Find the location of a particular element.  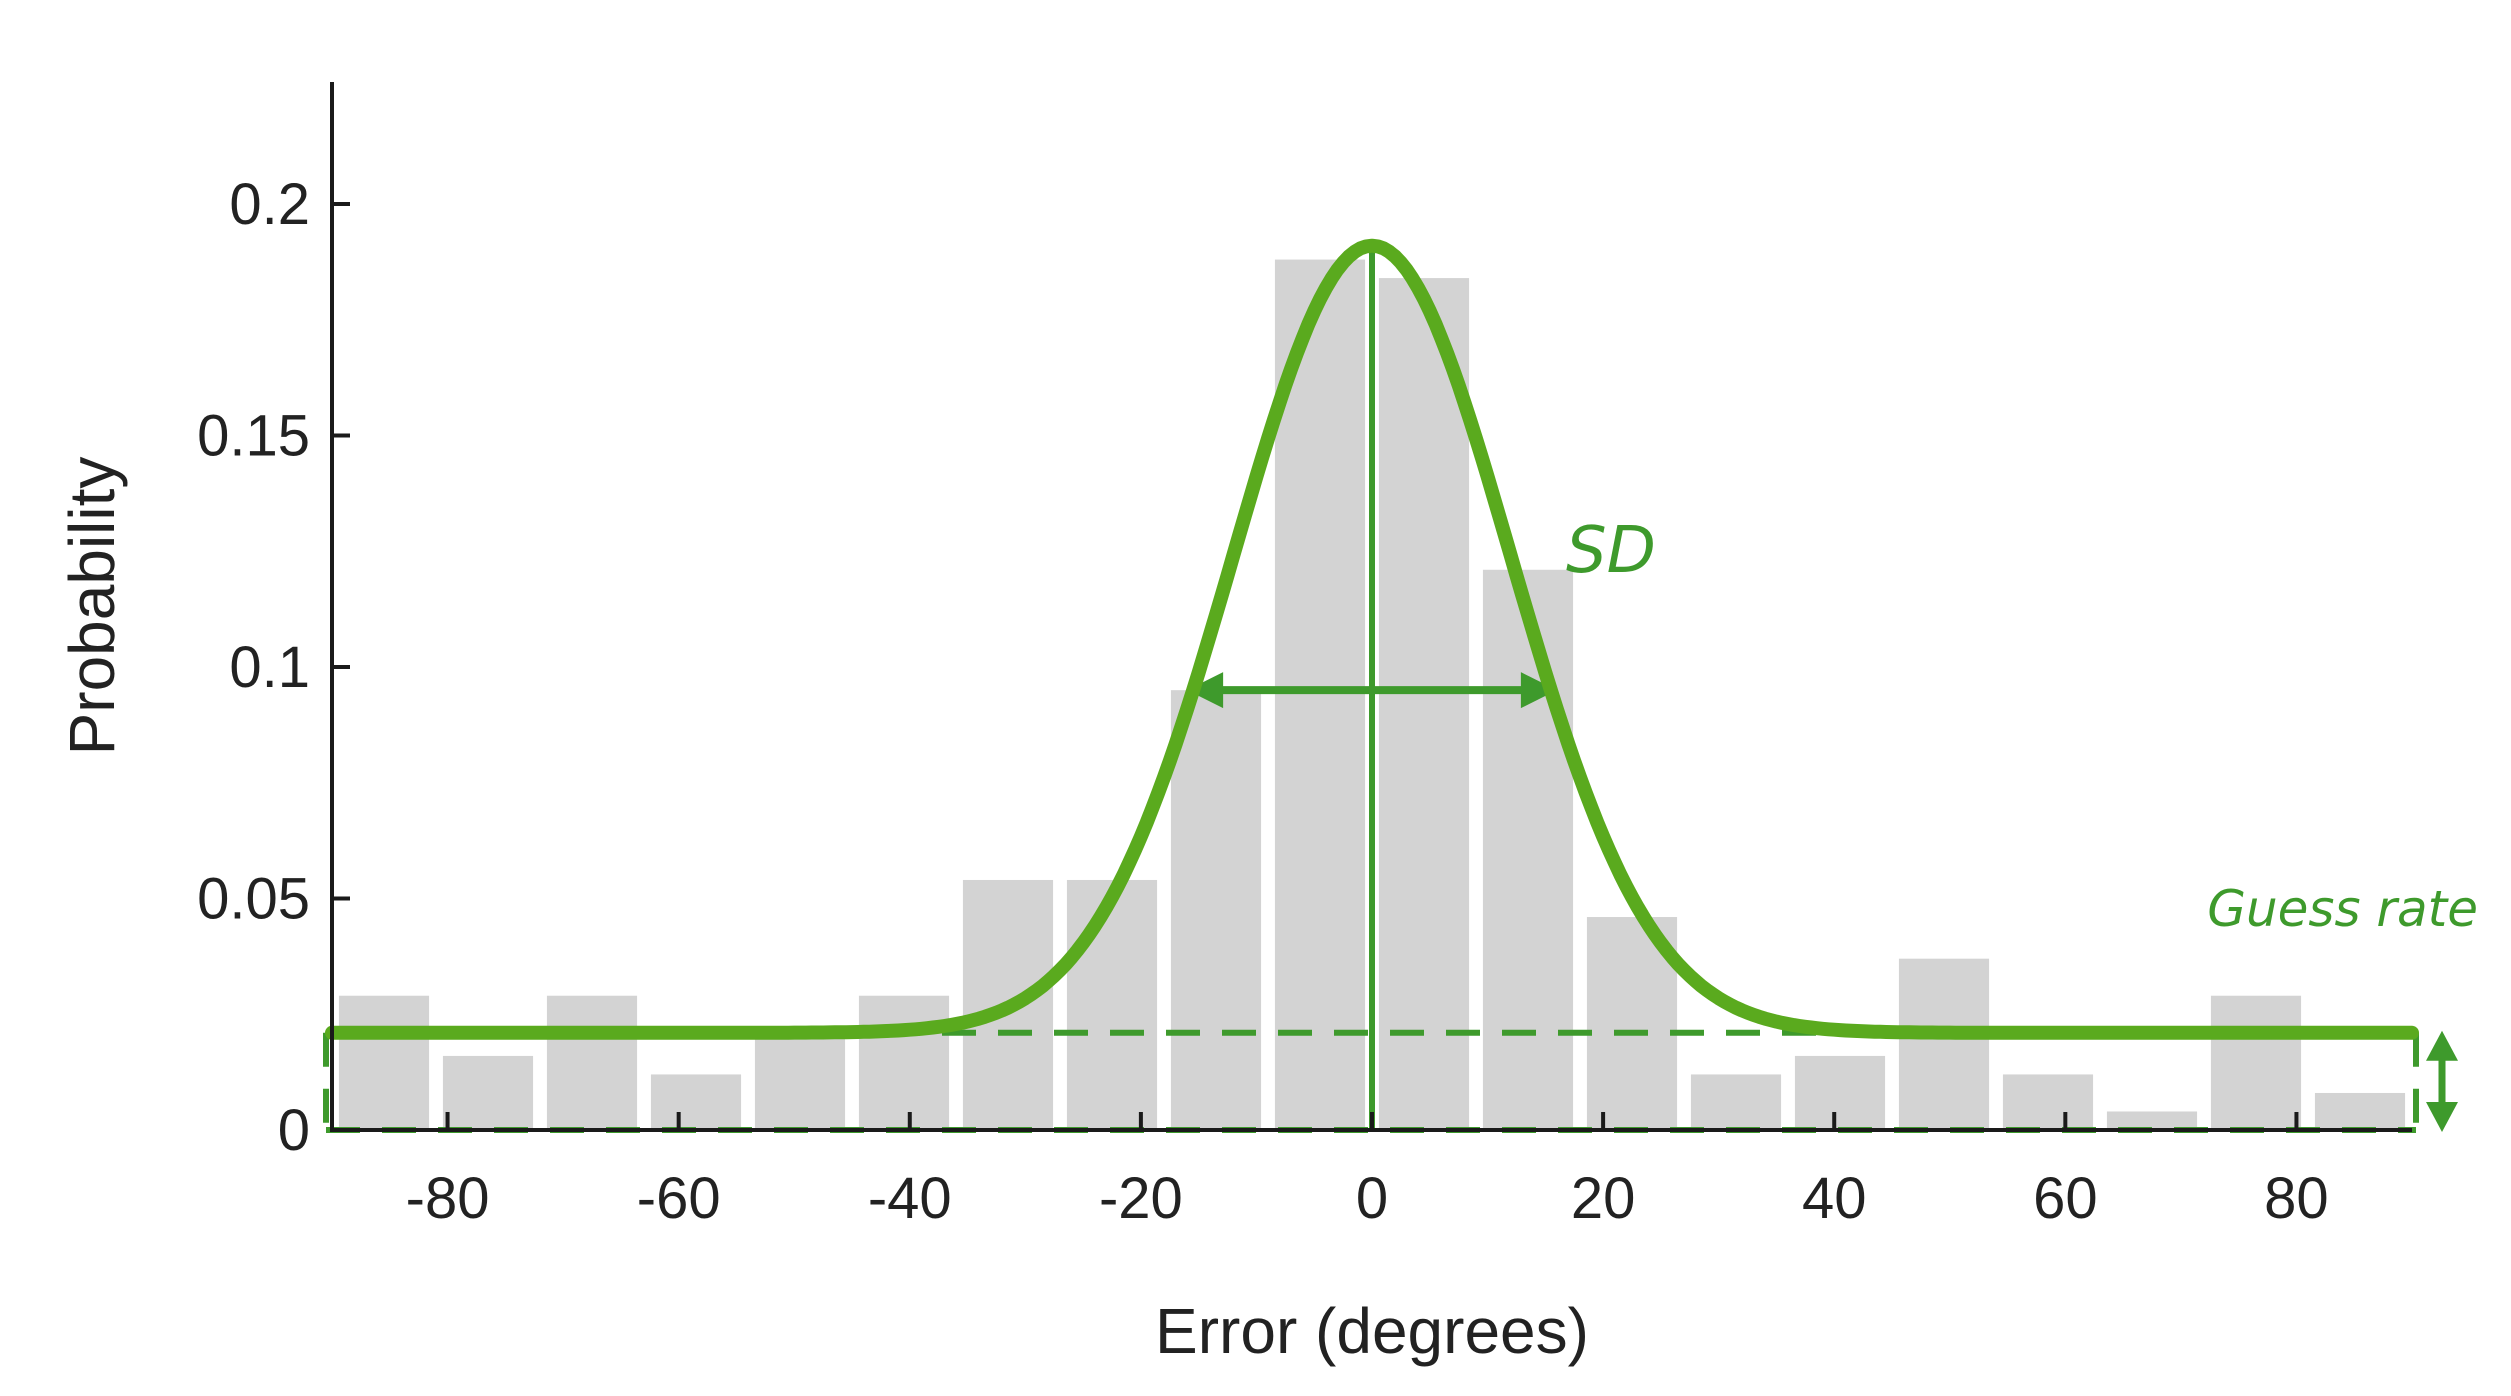

y-axis-title: Probability is located at coordinates (92, 606).